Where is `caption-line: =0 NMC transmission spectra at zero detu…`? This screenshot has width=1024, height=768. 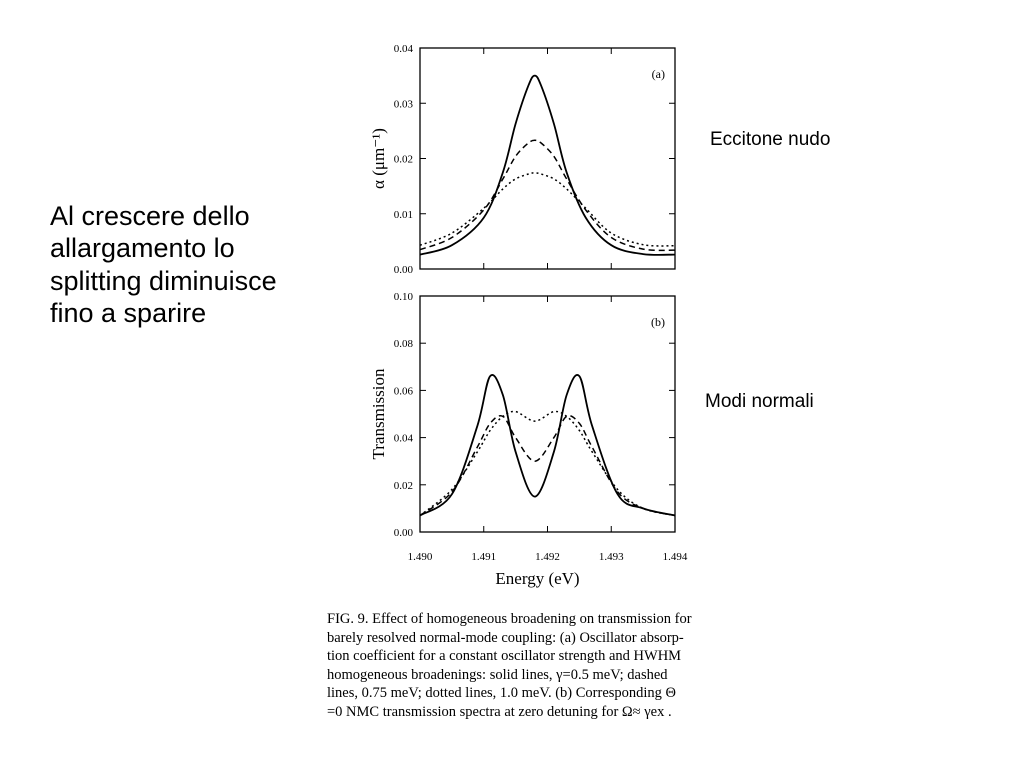
caption-line: =0 NMC transmission spectra at zero detu… is located at coordinates (499, 711).